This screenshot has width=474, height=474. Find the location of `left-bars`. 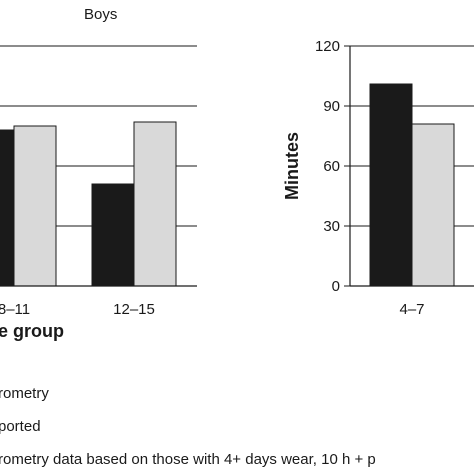

left-bars is located at coordinates (88, 204).